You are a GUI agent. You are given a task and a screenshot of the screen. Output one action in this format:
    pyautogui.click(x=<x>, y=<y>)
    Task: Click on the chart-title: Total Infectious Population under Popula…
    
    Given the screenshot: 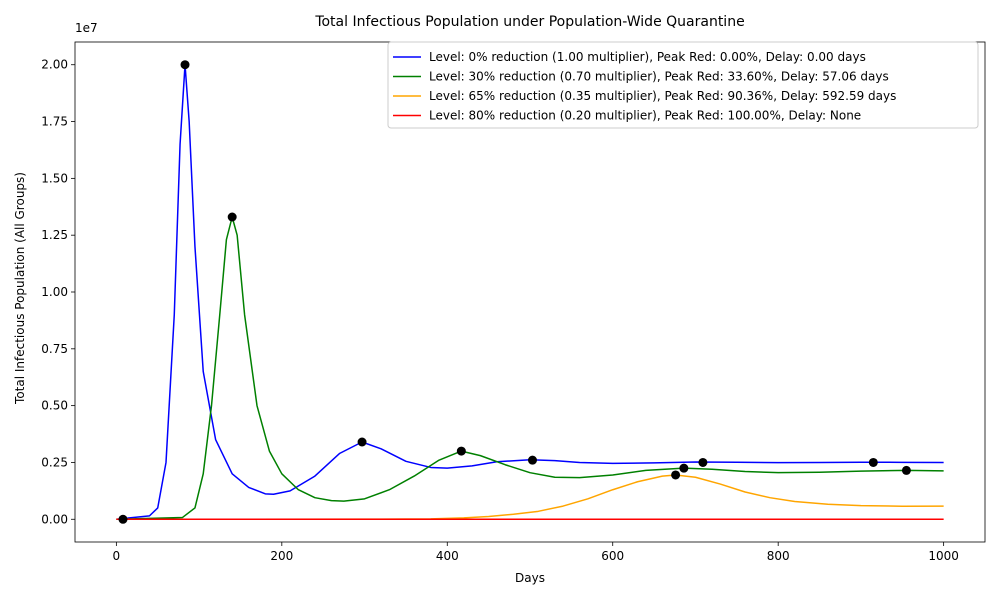 What is the action you would take?
    pyautogui.click(x=529, y=22)
    